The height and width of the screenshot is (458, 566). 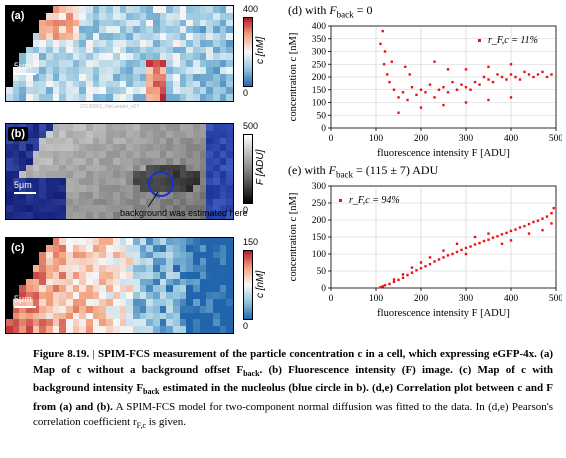 I want to click on x-tick-label: 100, so click(x=376, y=299).